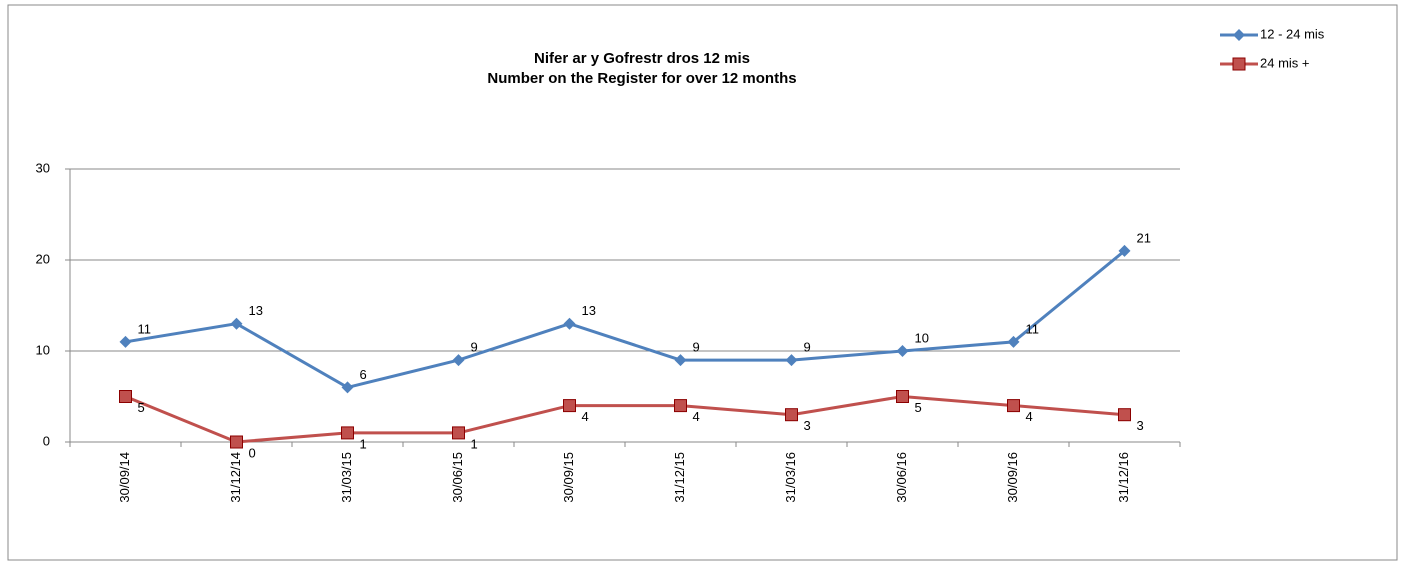 The width and height of the screenshot is (1405, 567). I want to click on x-tick-label: 30/06/15, so click(457, 477).